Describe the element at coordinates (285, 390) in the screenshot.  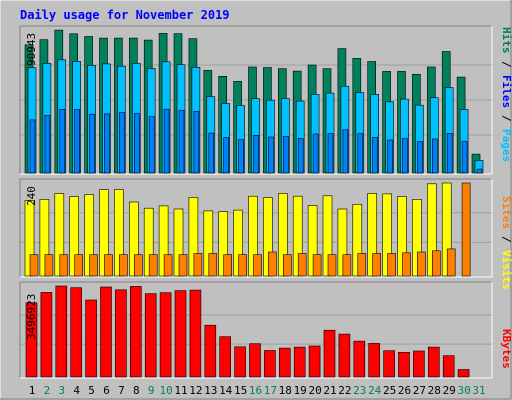
I see `day-label-18: 18` at that location.